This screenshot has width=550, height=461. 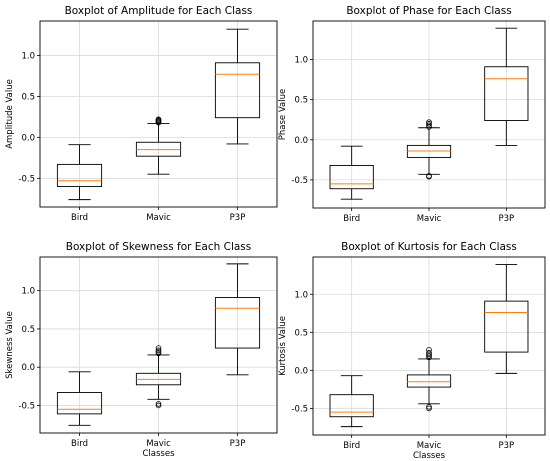 I want to click on chart-title: Boxplot of Phase for Each Class, so click(x=428, y=11).